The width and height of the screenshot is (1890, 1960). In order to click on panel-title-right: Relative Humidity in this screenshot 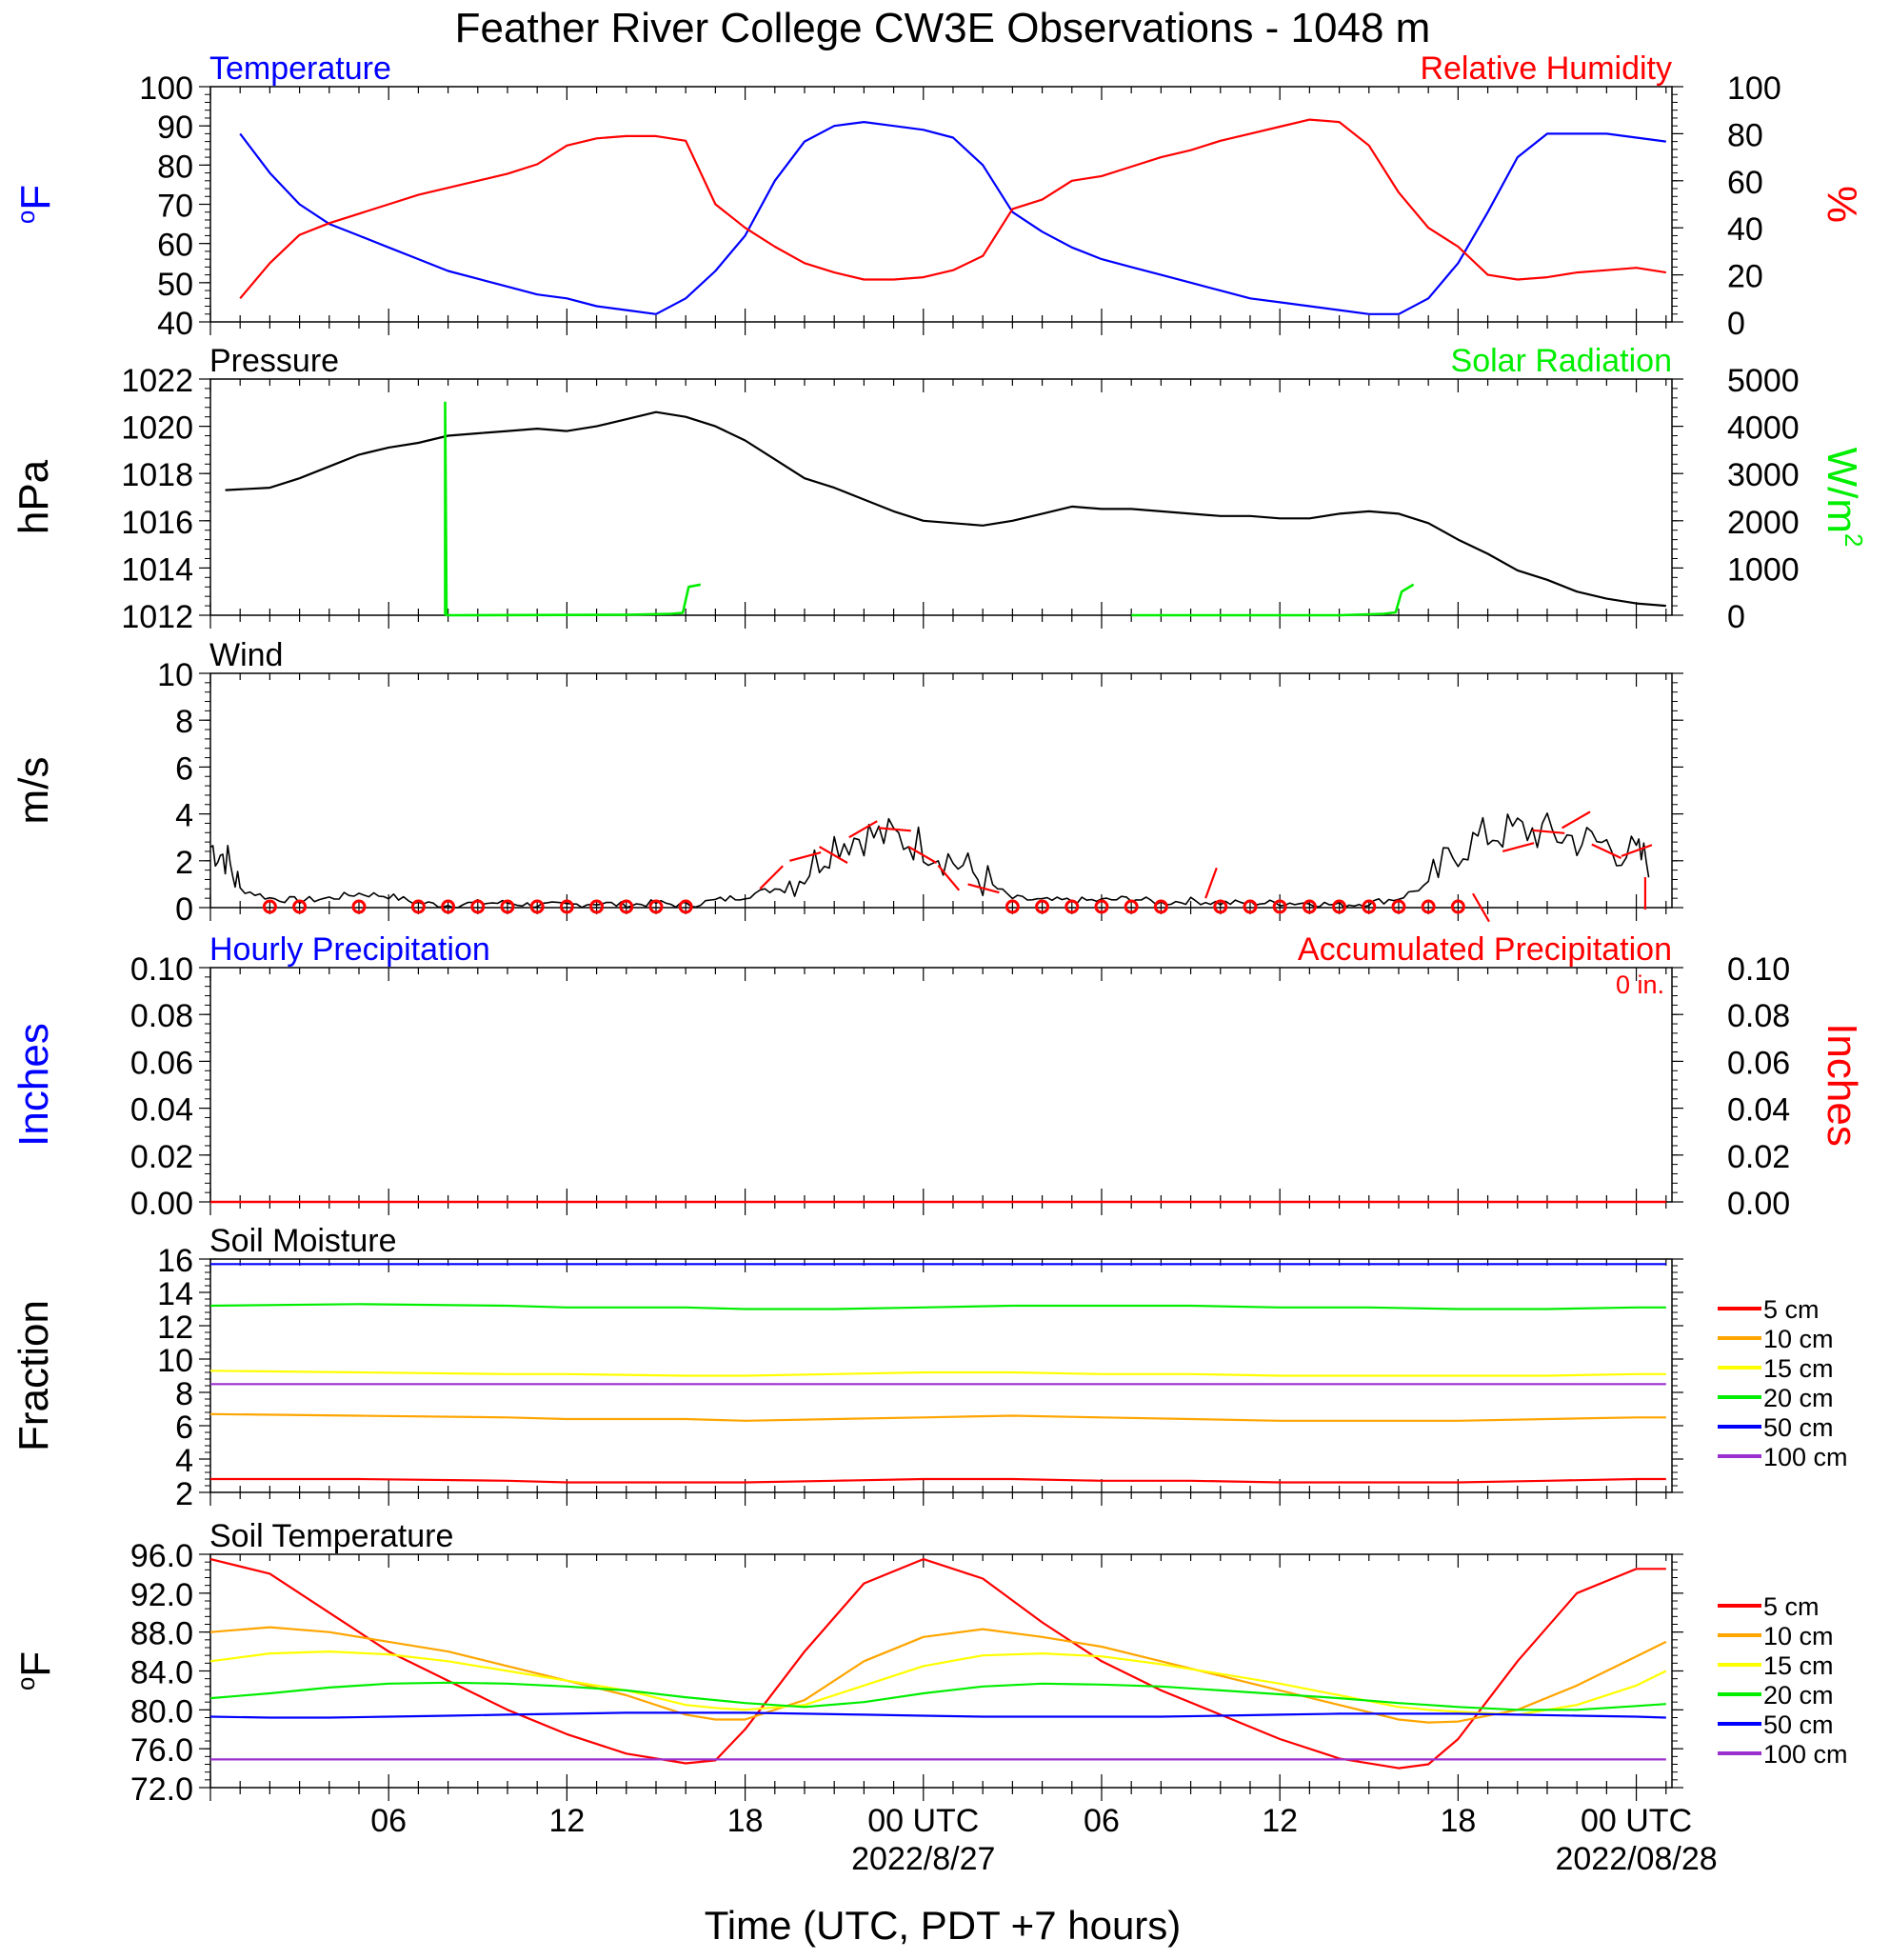, I will do `click(1546, 68)`.